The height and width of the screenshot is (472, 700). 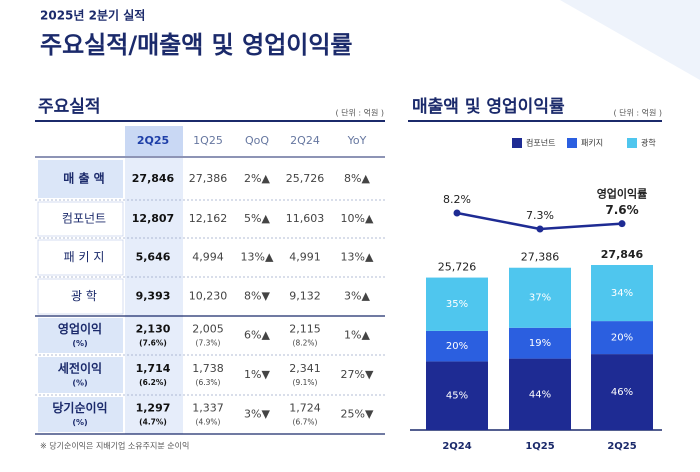 What do you see at coordinates (305, 140) in the screenshot?
I see `column-header: 2Q24` at bounding box center [305, 140].